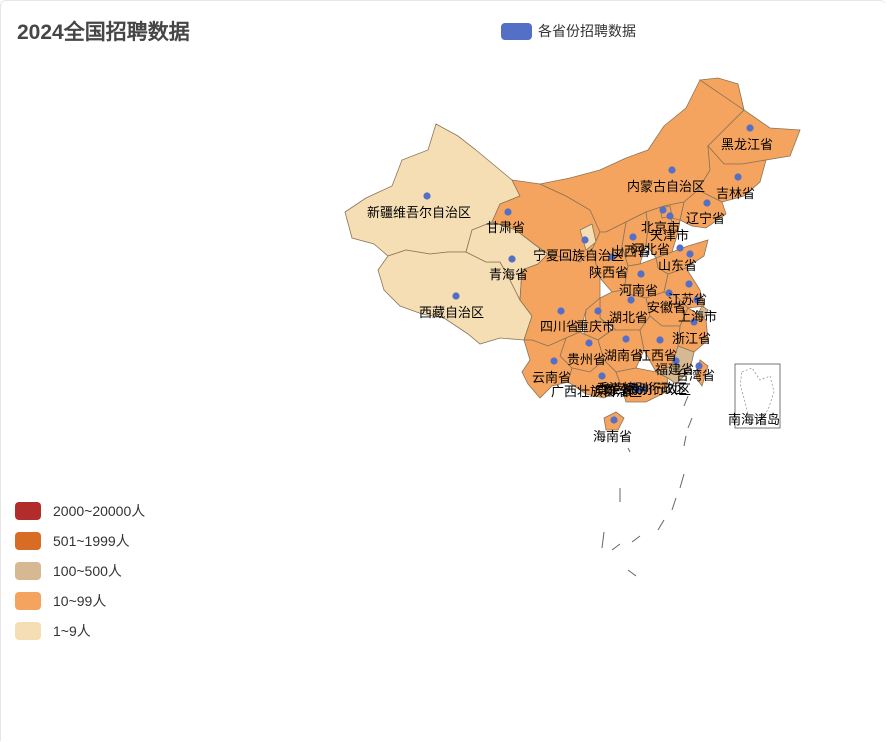 This screenshot has height=742, width=887. I want to click on visual-map-label-3: 10~99人, so click(80, 601).